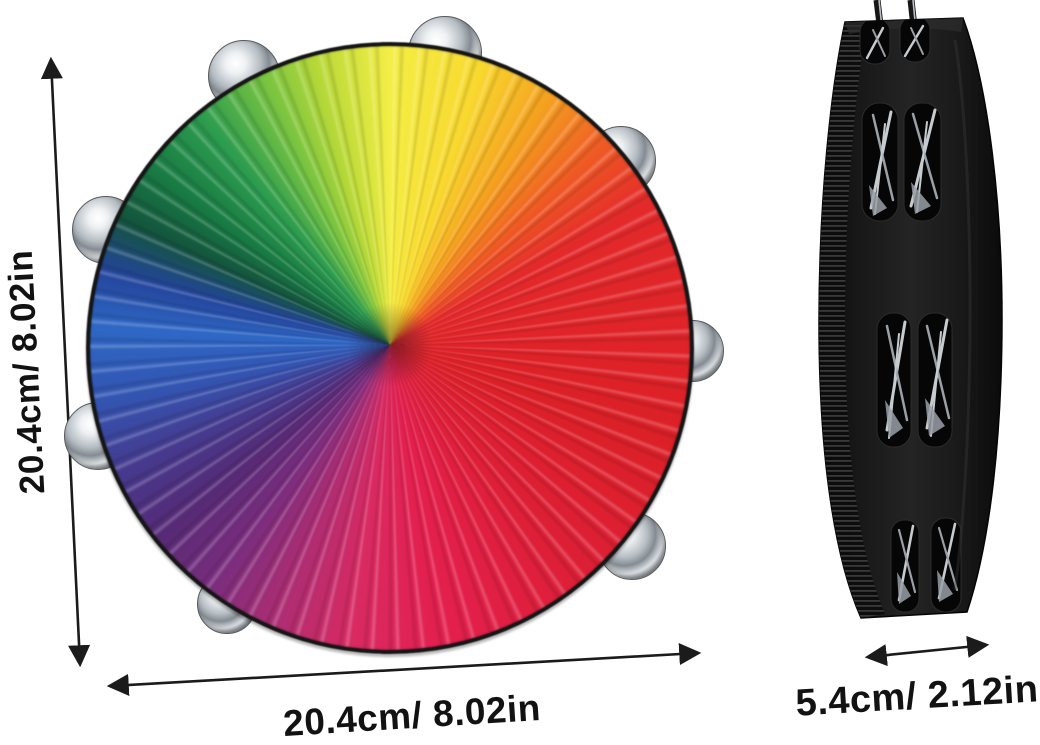 The image size is (1040, 745). I want to click on jingle-slots, so click(910, 315).